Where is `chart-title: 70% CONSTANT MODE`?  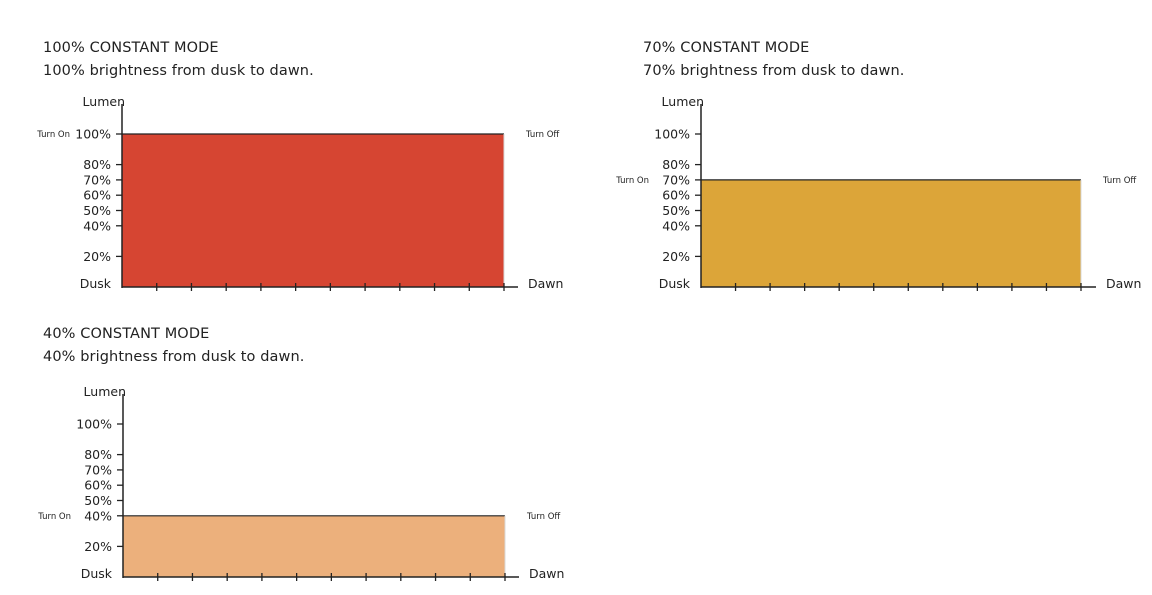
chart-title: 70% CONSTANT MODE is located at coordinates (726, 48).